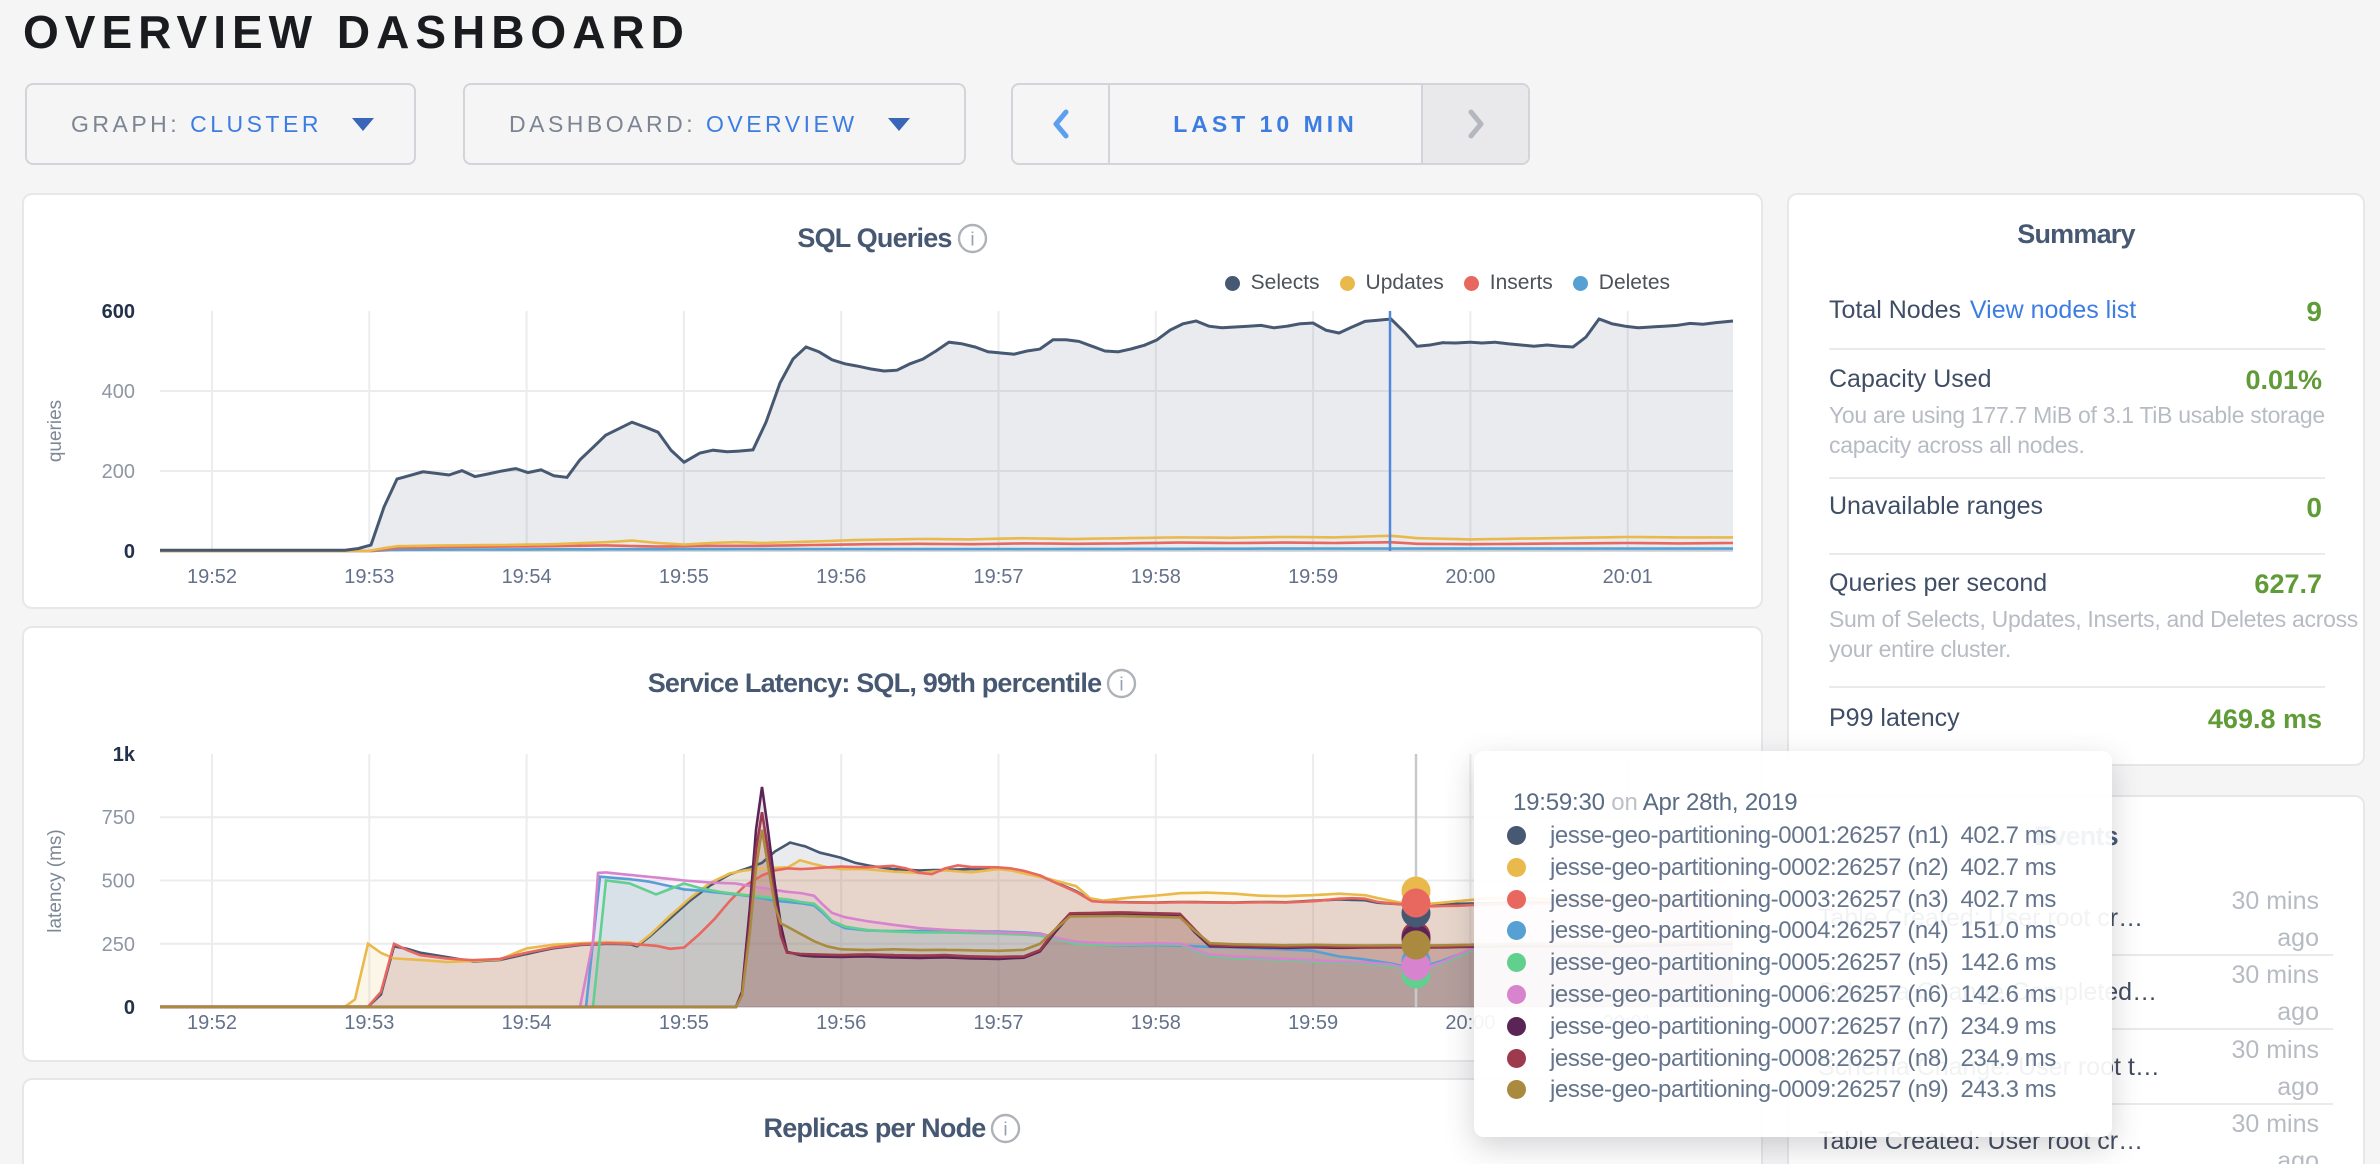 Image resolution: width=2380 pixels, height=1164 pixels. I want to click on svg-text: 500, so click(118, 882).